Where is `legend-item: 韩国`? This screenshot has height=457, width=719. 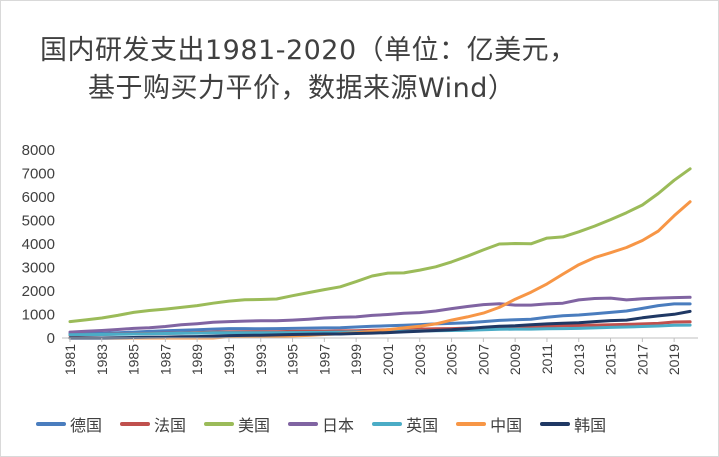
legend-item: 韩国 is located at coordinates (573, 424).